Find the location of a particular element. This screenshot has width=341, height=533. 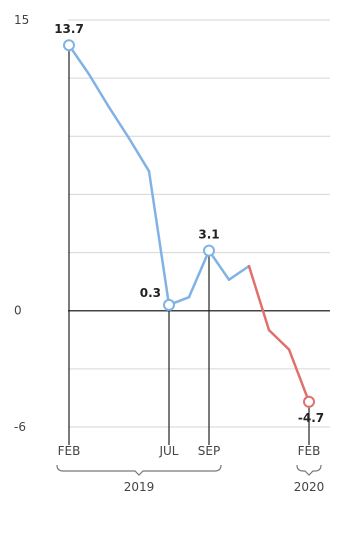

data-label: 3.1 is located at coordinates (208, 235).